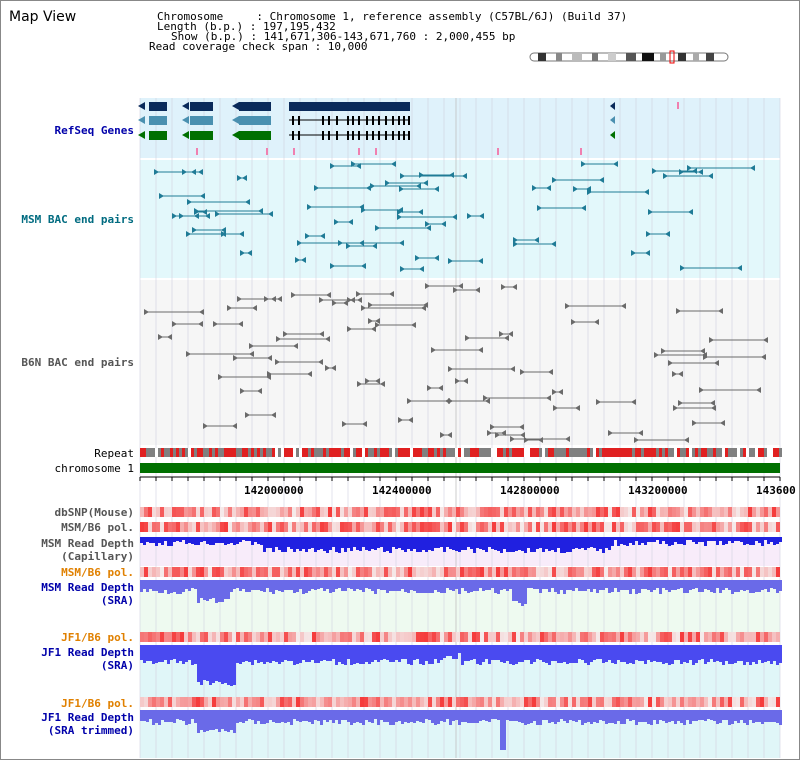 This screenshot has height=760, width=800. I want to click on track-label-msm-bac: MSM BAC end pairs, so click(77, 219).